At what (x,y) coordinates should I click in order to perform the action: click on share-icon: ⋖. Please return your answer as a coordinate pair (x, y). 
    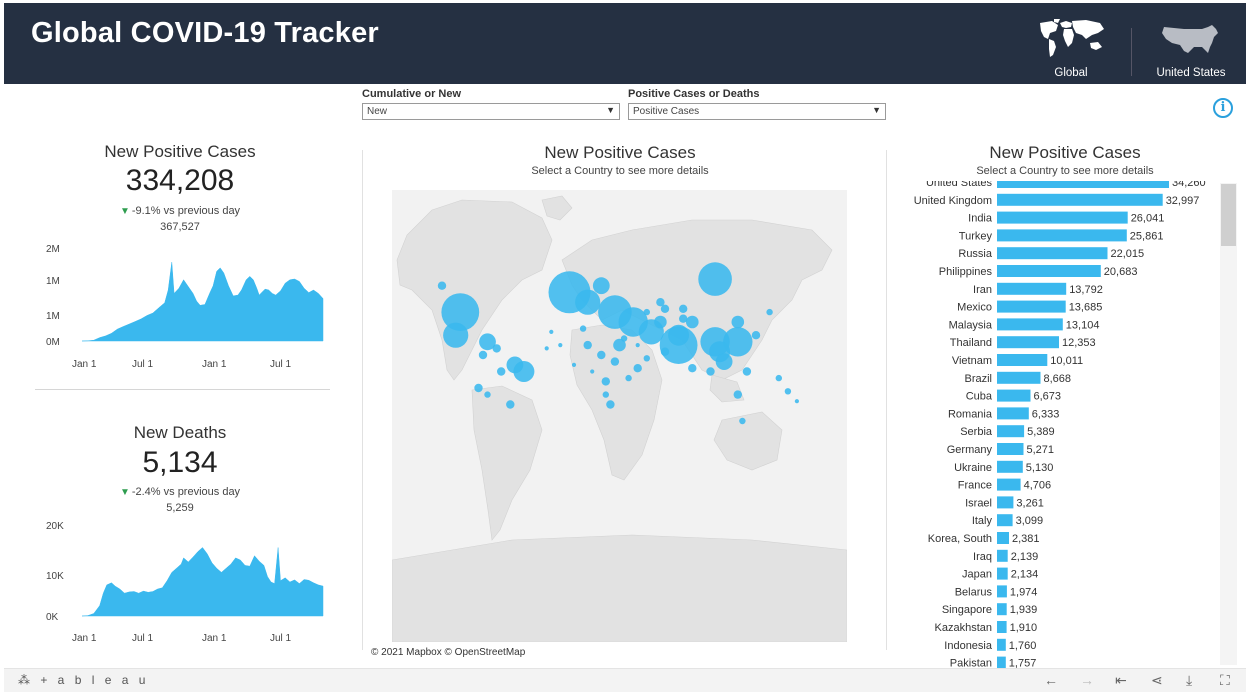
    Looking at the image, I should click on (1157, 680).